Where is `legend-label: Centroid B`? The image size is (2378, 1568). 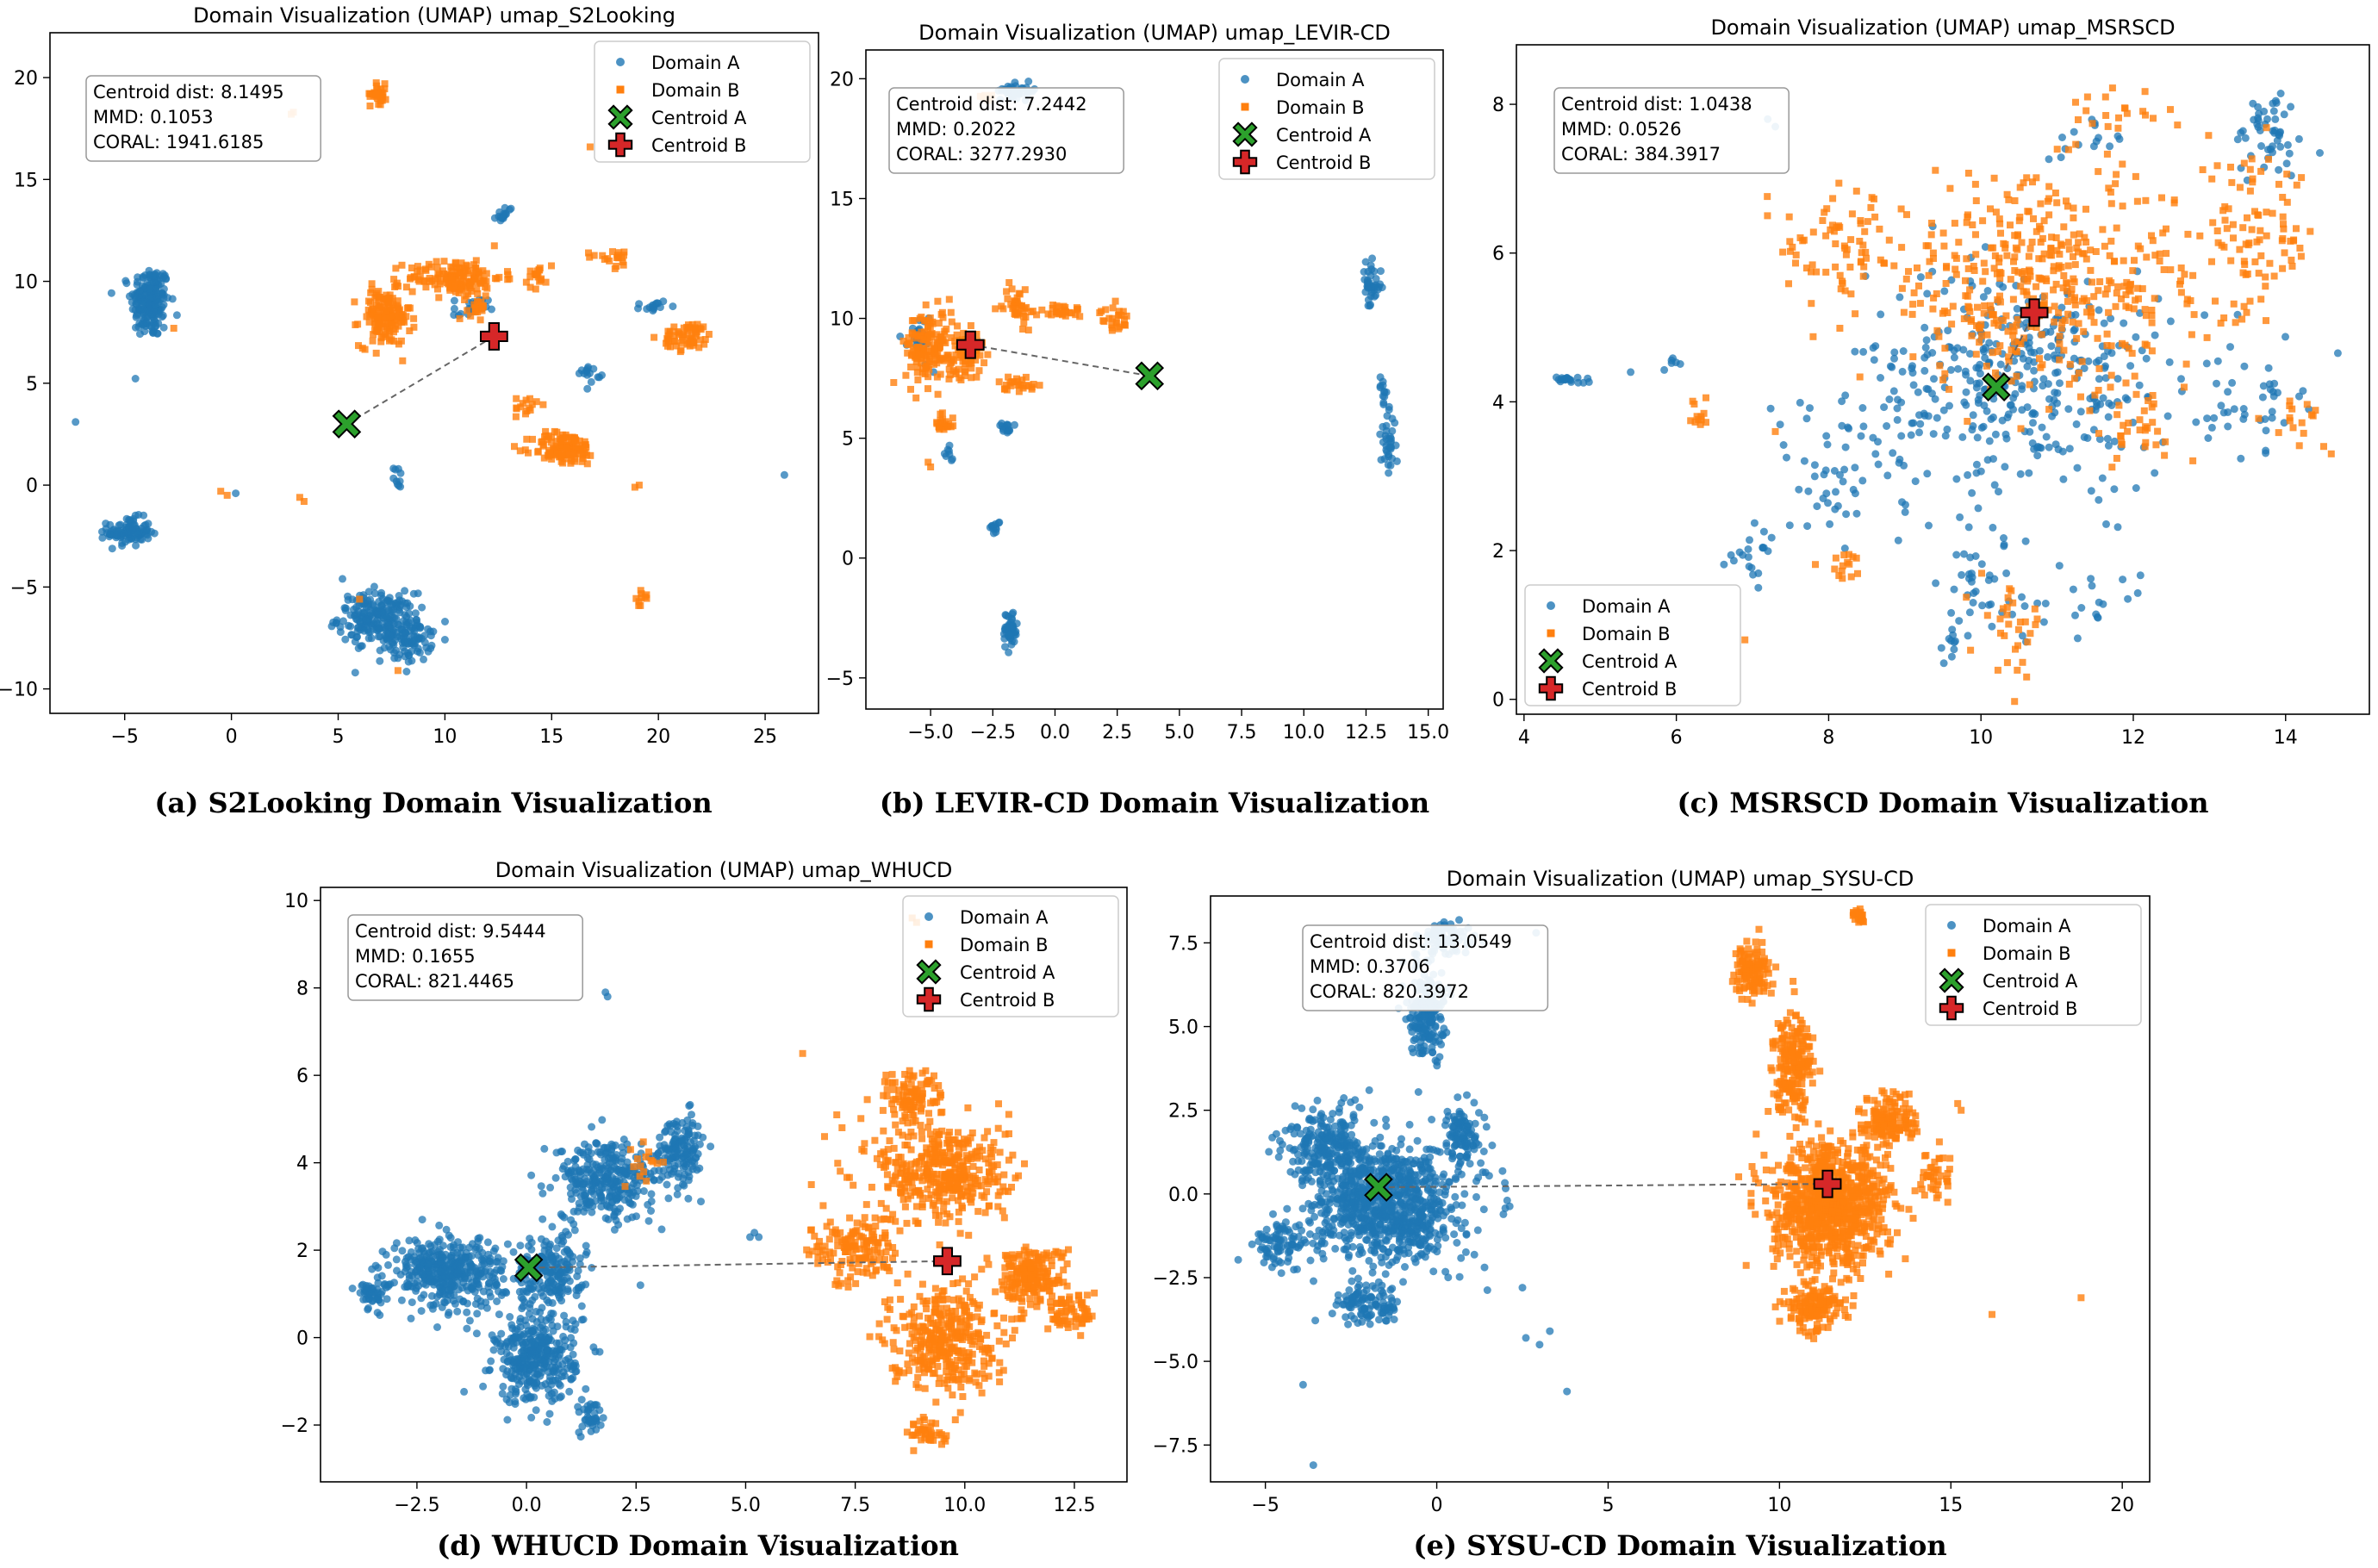 legend-label: Centroid B is located at coordinates (1629, 690).